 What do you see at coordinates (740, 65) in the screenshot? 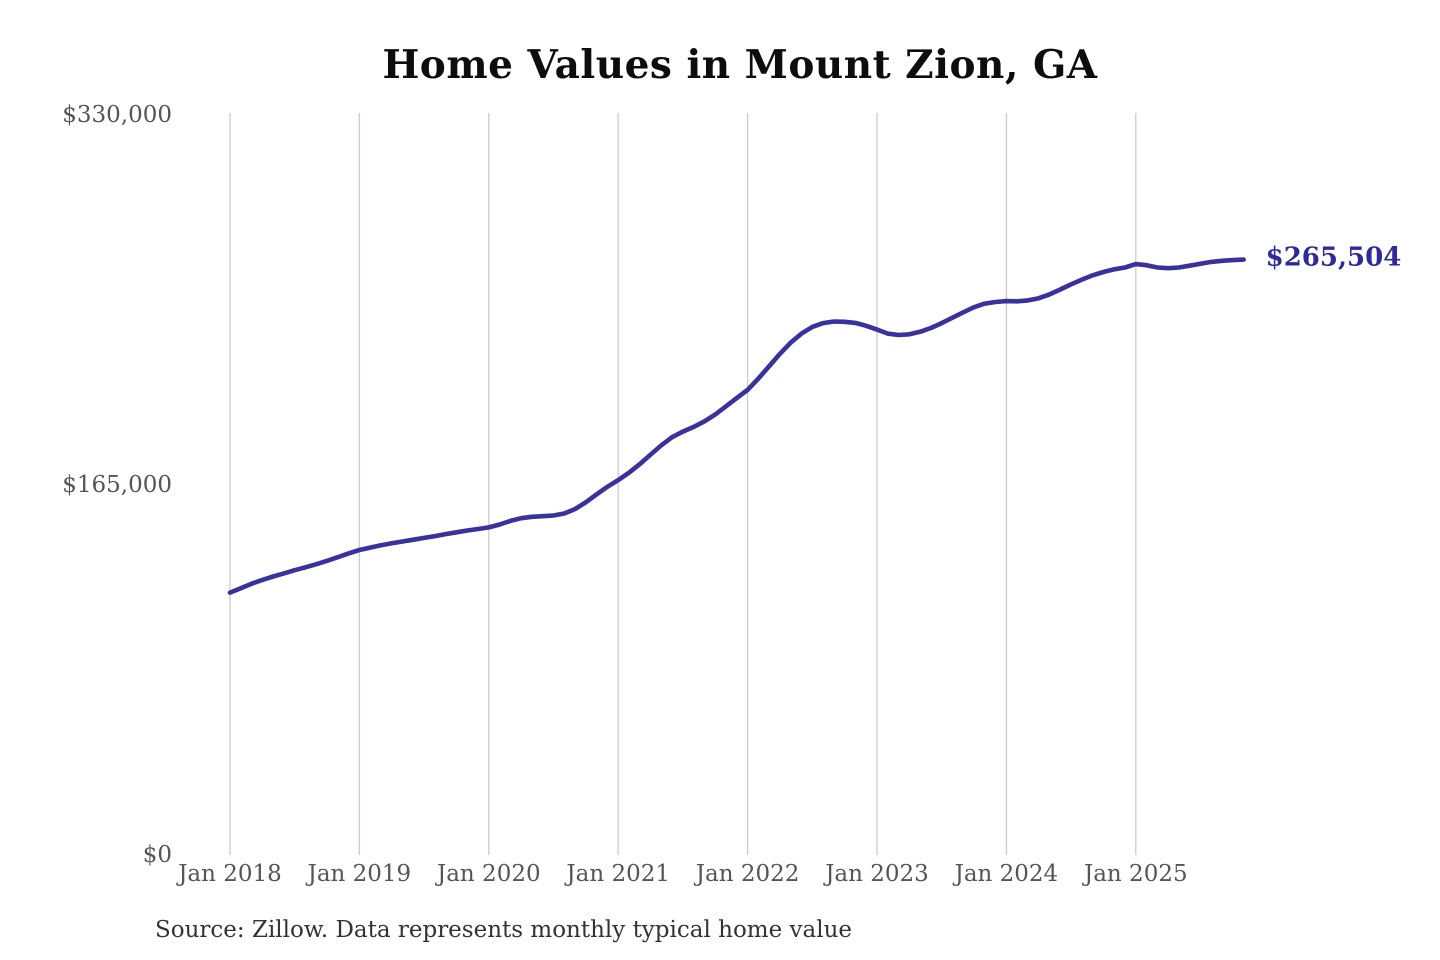
I see `chart-title: Home Values in Mount Zion, GA` at bounding box center [740, 65].